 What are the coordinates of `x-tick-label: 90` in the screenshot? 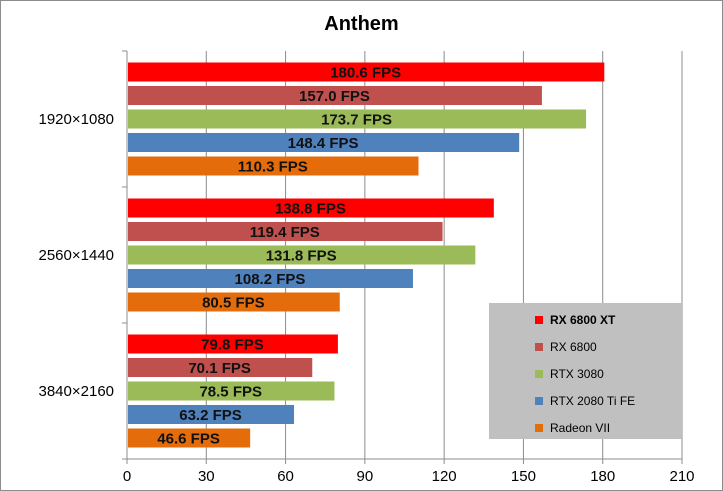 It's located at (365, 476).